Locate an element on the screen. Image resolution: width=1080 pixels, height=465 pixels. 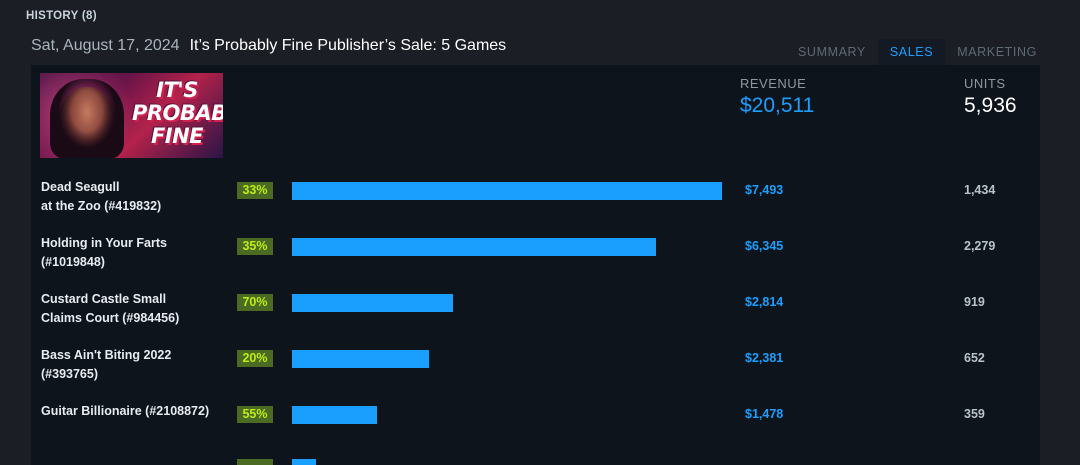
game-name: Guitar Billionaire (#2108872) is located at coordinates (136, 411).